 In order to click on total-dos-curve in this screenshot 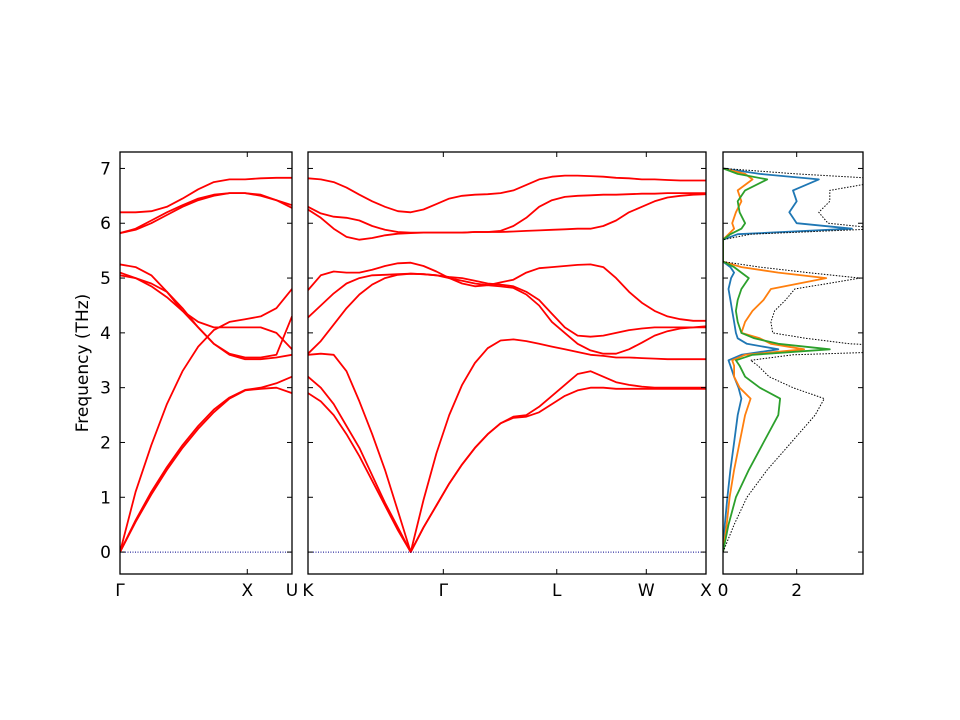, I will do `click(793, 360)`.